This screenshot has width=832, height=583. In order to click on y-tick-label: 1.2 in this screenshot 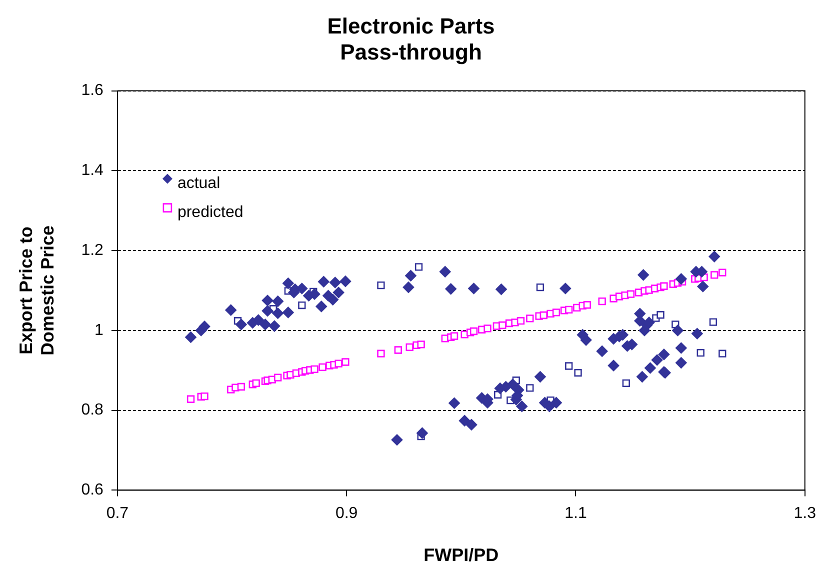, I will do `click(92, 250)`.